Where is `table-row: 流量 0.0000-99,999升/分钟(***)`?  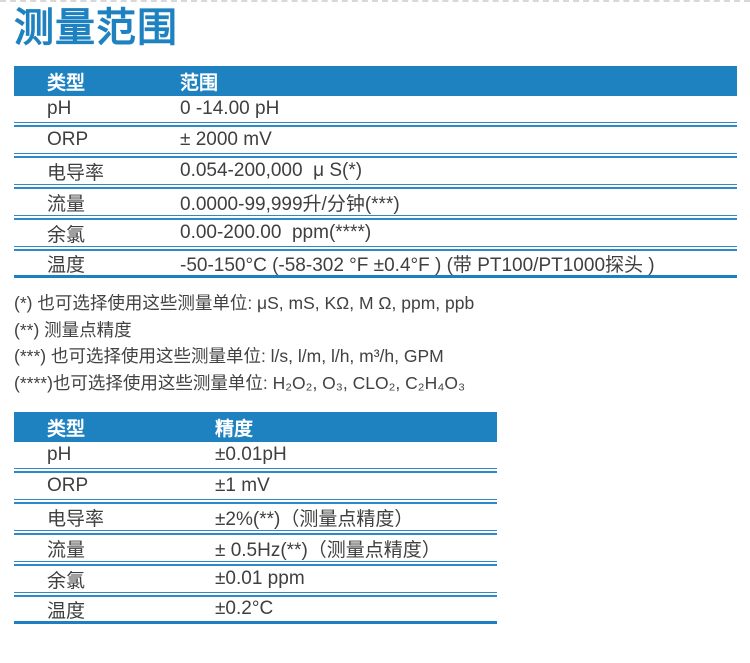 table-row: 流量 0.0000-99,999升/分钟(***) is located at coordinates (375, 201).